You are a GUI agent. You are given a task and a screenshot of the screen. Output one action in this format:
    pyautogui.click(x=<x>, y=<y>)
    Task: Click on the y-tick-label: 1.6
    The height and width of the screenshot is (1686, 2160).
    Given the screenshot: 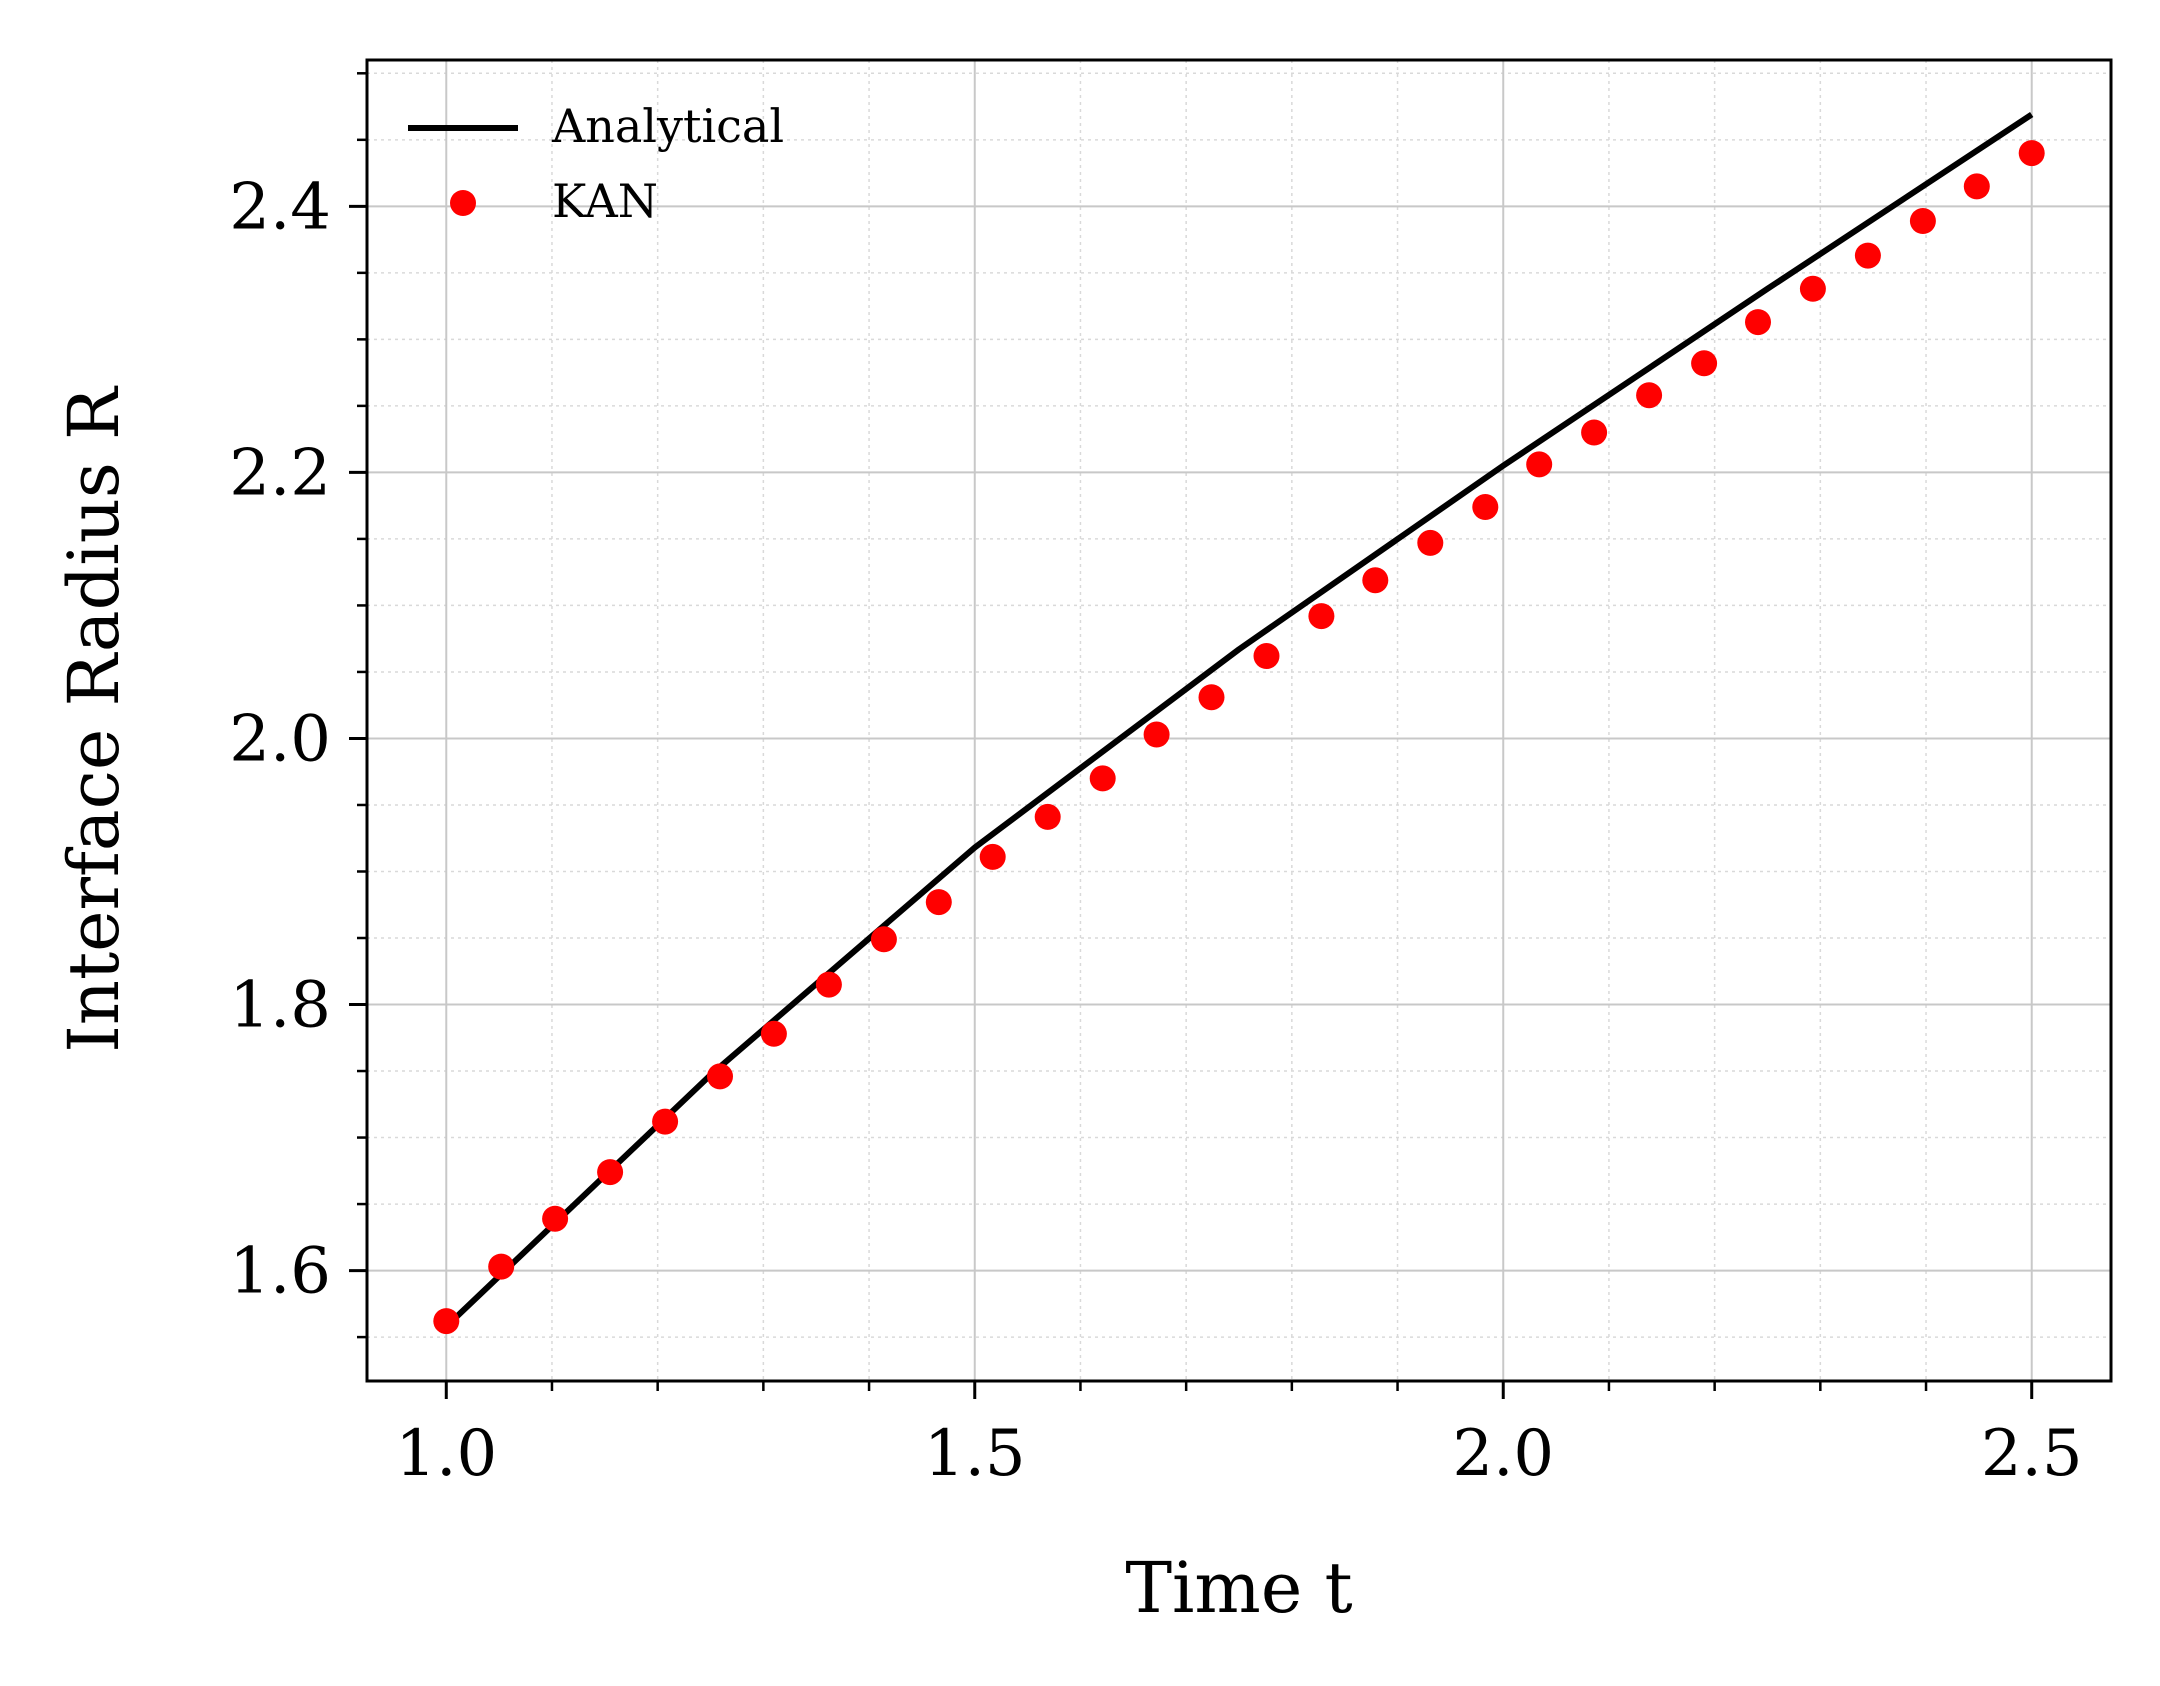 What is the action you would take?
    pyautogui.click(x=280, y=1272)
    